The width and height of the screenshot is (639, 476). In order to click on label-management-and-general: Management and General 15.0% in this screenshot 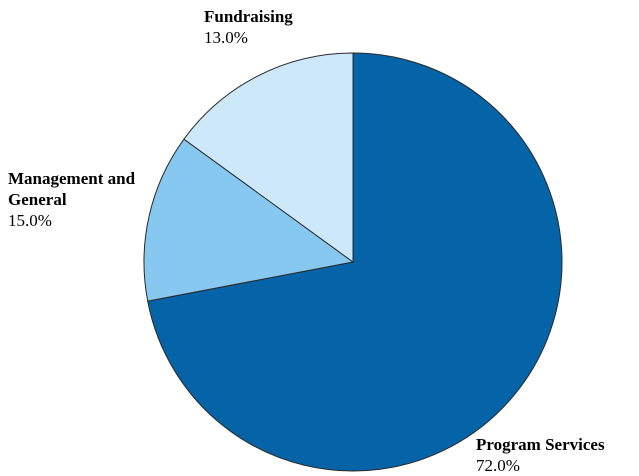, I will do `click(73, 199)`.